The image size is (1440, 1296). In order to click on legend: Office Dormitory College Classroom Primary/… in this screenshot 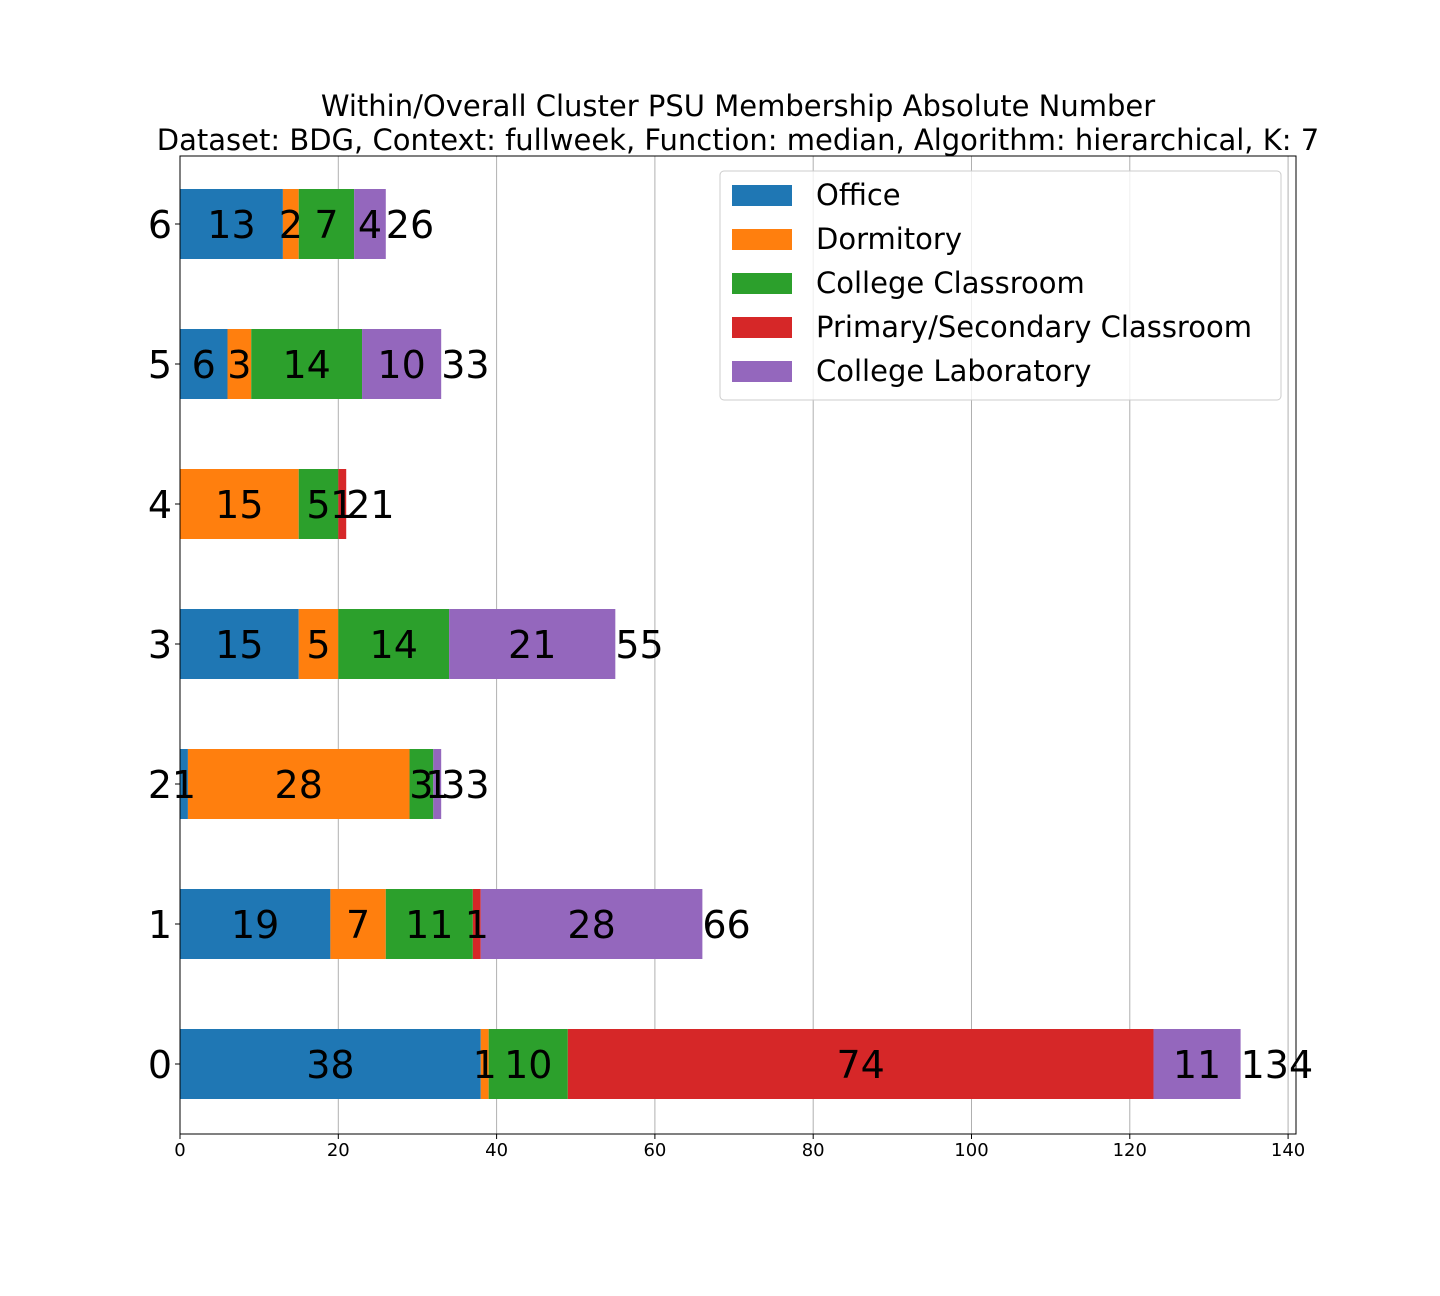, I will do `click(1000, 285)`.